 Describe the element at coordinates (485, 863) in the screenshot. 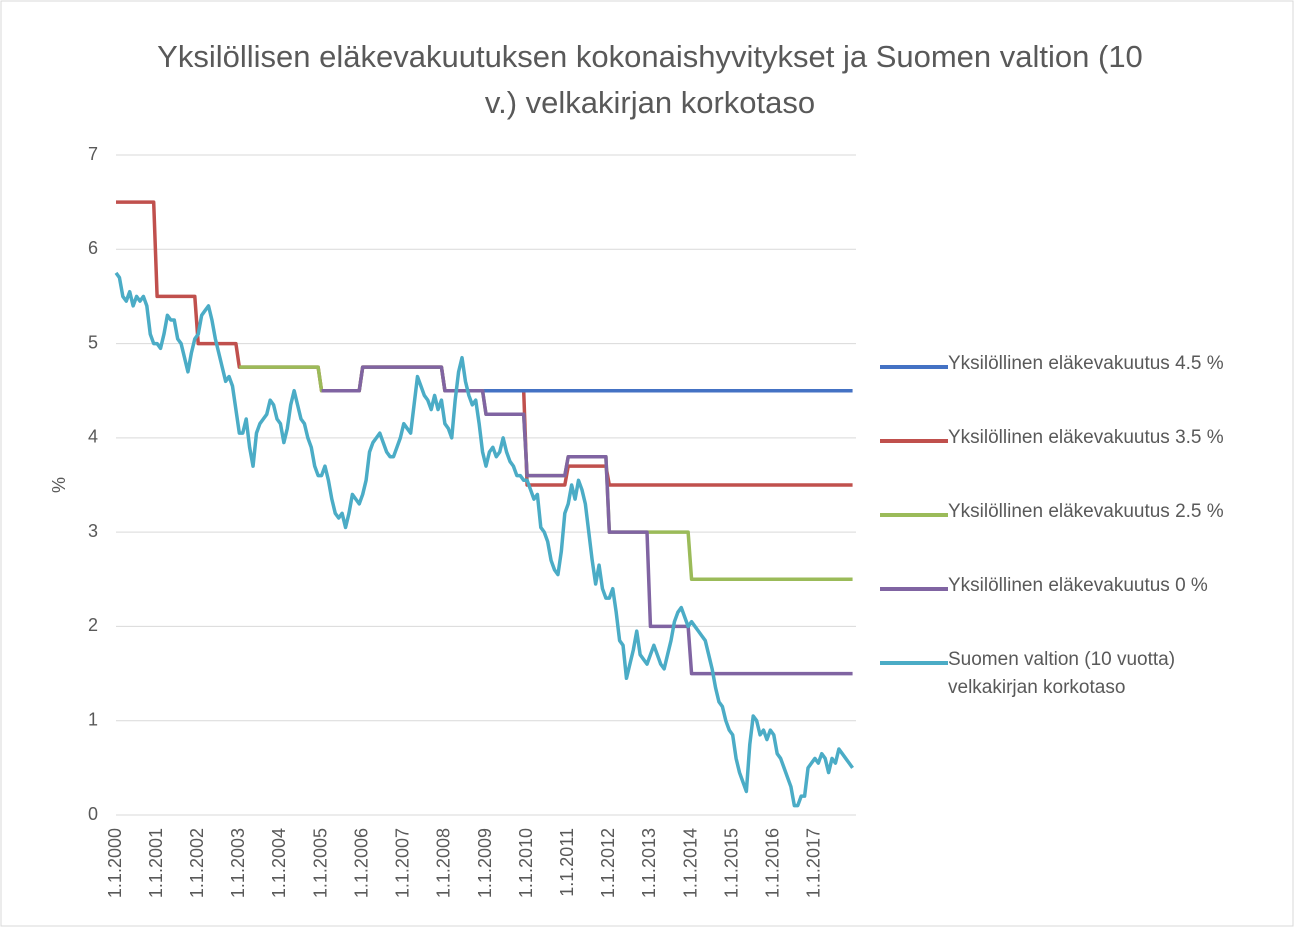

I see `x-tick-label: 1.1.2009` at that location.